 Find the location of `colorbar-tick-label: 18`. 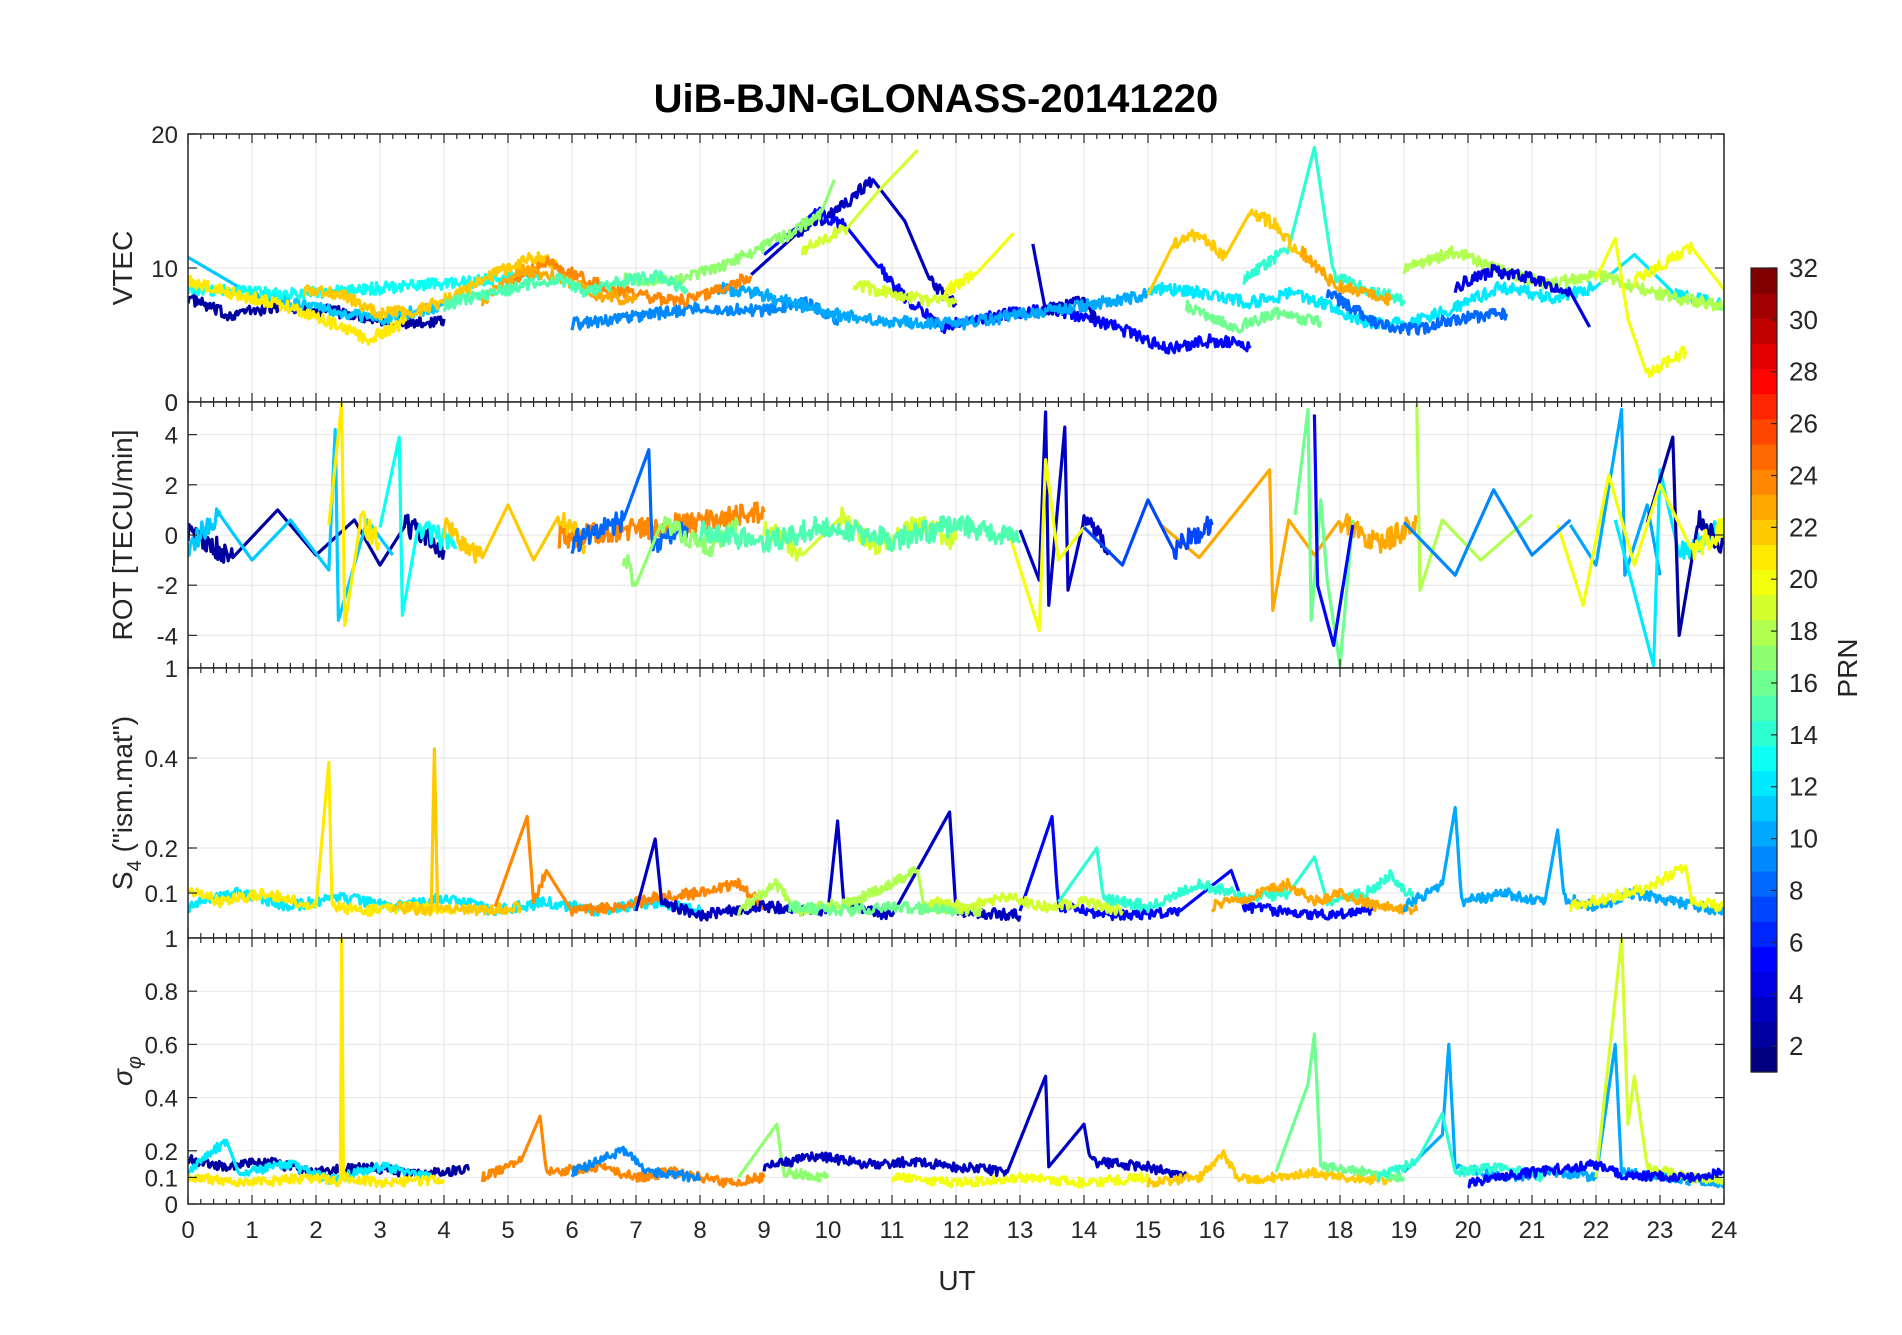

colorbar-tick-label: 18 is located at coordinates (1803, 631).